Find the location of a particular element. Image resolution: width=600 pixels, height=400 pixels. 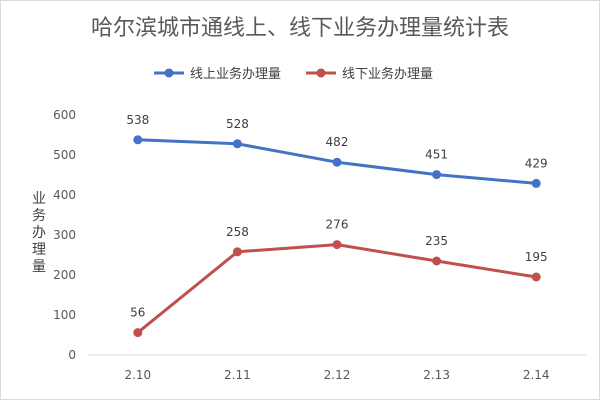

x-tick-label: 2.10 is located at coordinates (137, 375).